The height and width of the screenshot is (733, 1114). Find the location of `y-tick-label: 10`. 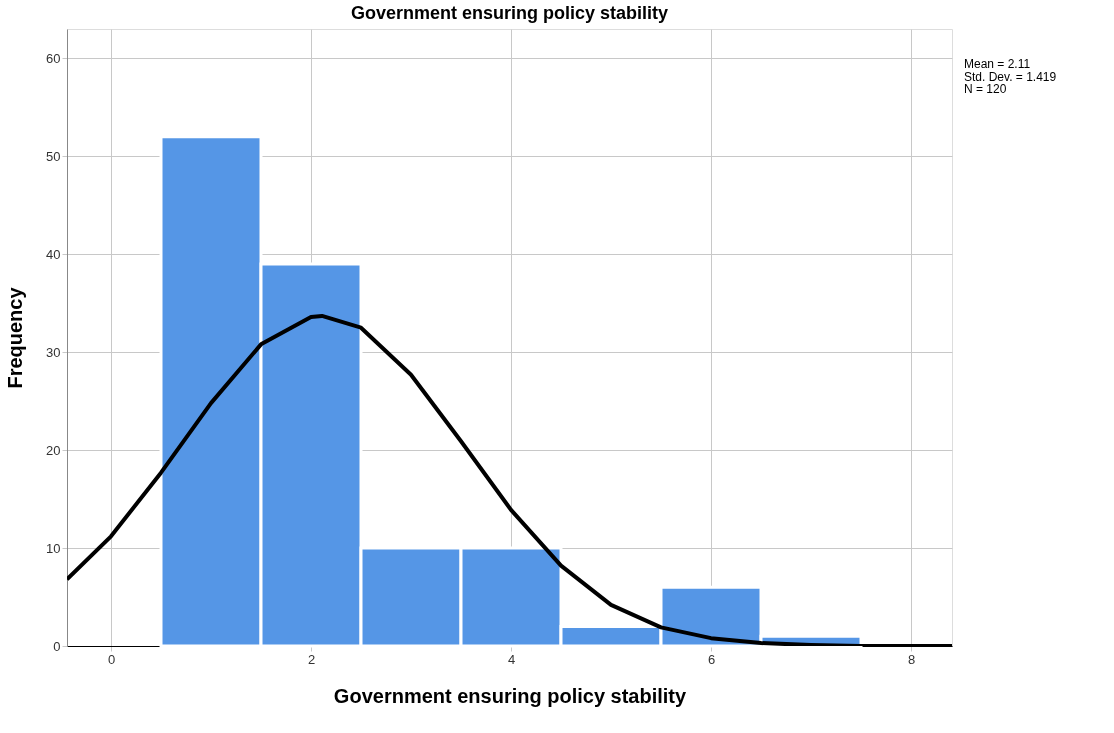

y-tick-label: 10 is located at coordinates (53, 548).